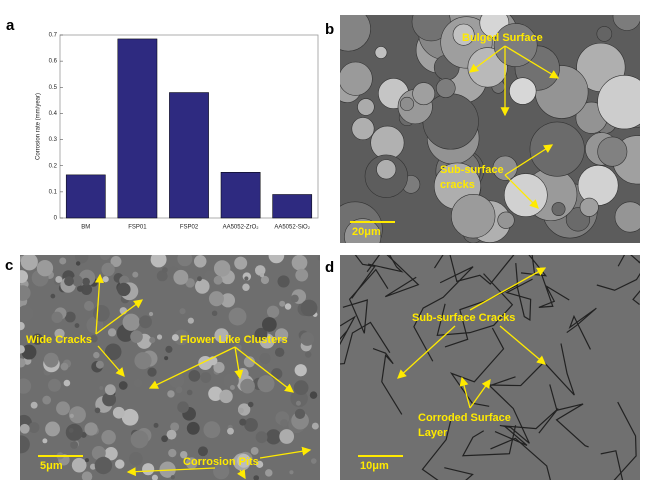  Describe the element at coordinates (51, 466) in the screenshot. I see `scale-label: 5μm` at that location.